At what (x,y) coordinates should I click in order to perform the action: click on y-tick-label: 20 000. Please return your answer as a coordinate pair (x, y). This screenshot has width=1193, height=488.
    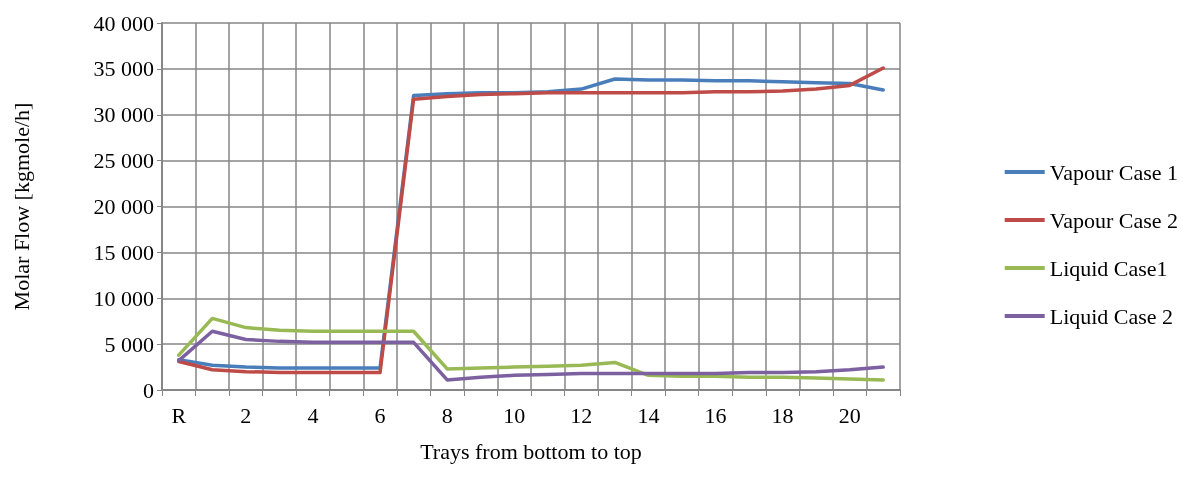
    Looking at the image, I should click on (123, 206).